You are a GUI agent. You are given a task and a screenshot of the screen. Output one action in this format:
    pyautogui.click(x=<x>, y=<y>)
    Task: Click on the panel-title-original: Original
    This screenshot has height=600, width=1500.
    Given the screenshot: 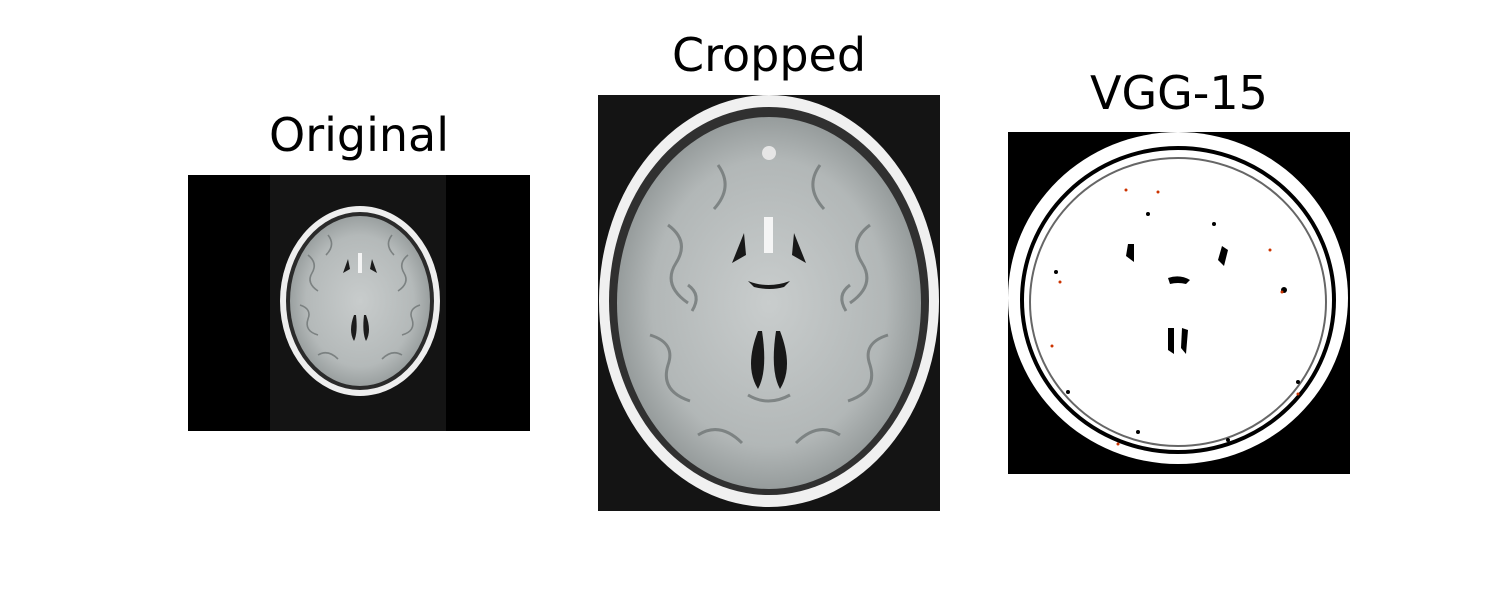 What is the action you would take?
    pyautogui.click(x=358, y=135)
    